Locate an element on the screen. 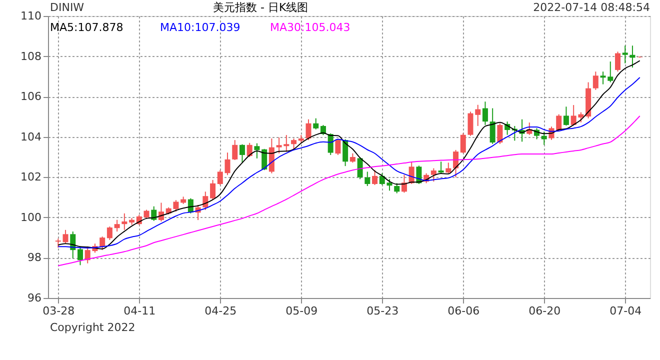 This screenshot has width=660, height=360. chart-title: 美元指数 - 日K线图 is located at coordinates (260, 7).